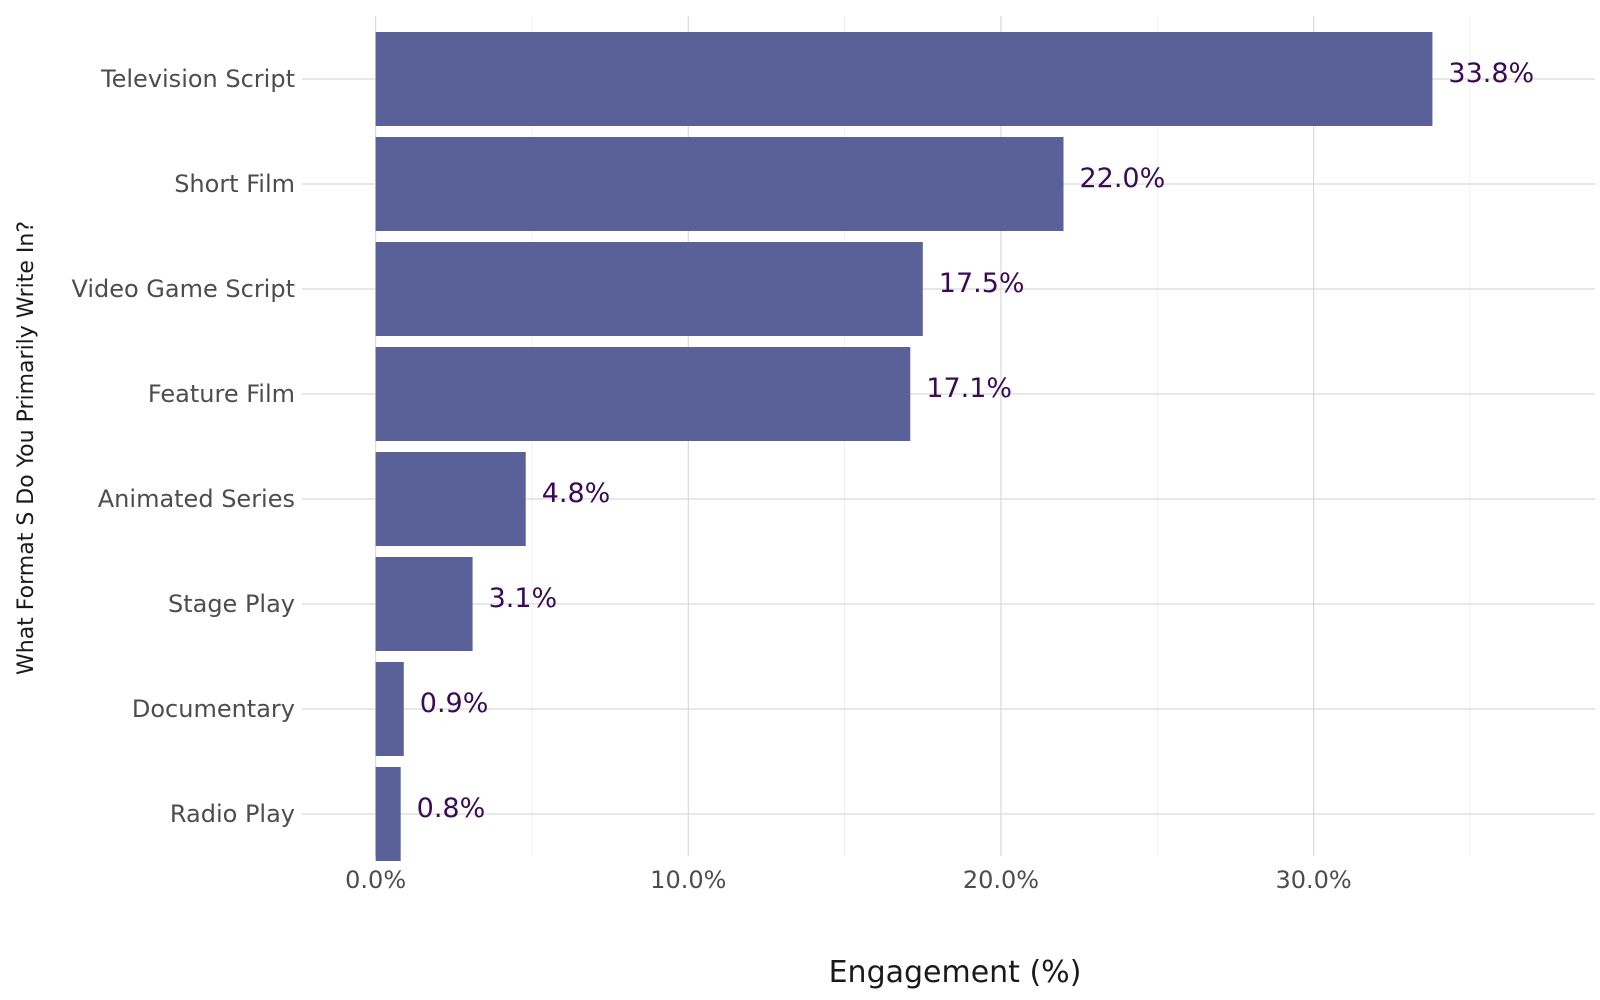 The width and height of the screenshot is (1600, 1000). What do you see at coordinates (232, 814) in the screenshot?
I see `y-category-label: Radio Play` at bounding box center [232, 814].